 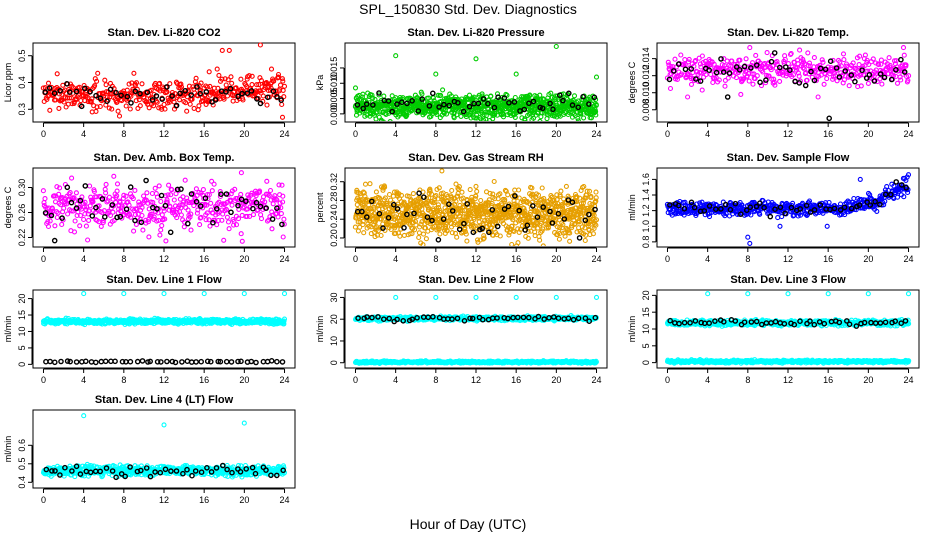 What do you see at coordinates (788, 134) in the screenshot?
I see `x-tick-label: 12` at bounding box center [788, 134].